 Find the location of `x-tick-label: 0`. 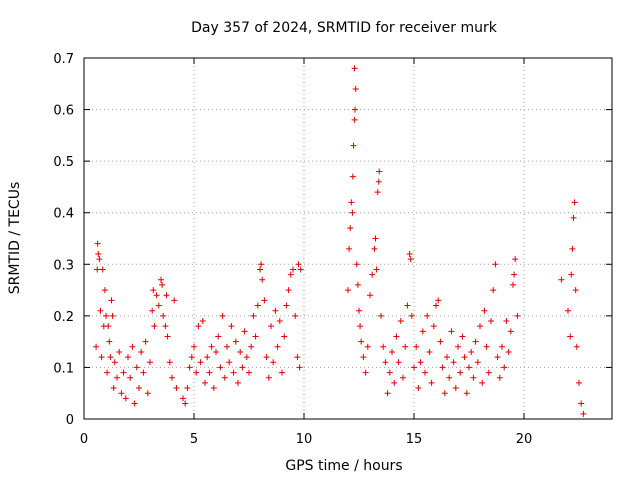

x-tick-label: 0 is located at coordinates (84, 439).